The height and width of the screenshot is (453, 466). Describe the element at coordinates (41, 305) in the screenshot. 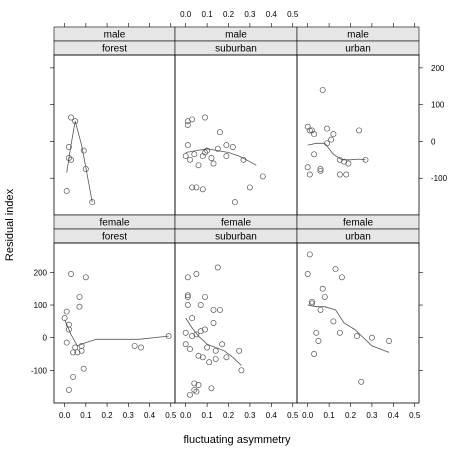

I see `y-tick-label: 100` at that location.